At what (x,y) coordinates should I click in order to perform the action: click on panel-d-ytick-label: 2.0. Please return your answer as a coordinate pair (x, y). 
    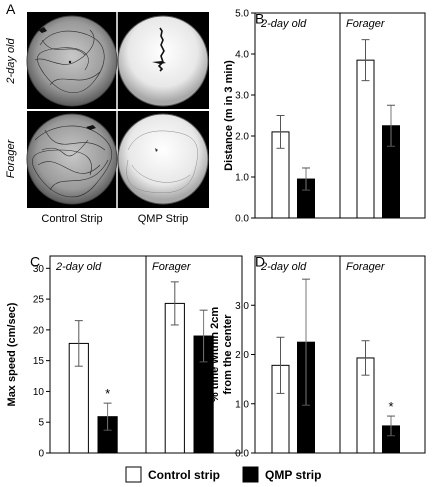
    Looking at the image, I should click on (242, 355).